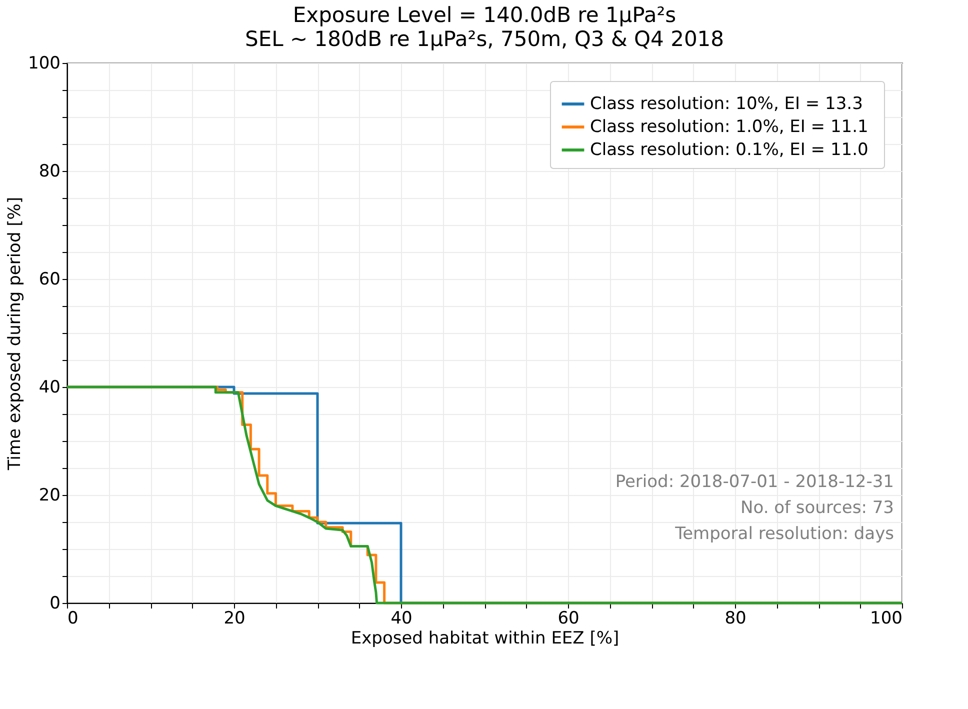 This screenshot has height=709, width=968. What do you see at coordinates (735, 618) in the screenshot?
I see `x-tick-label: 80` at bounding box center [735, 618].